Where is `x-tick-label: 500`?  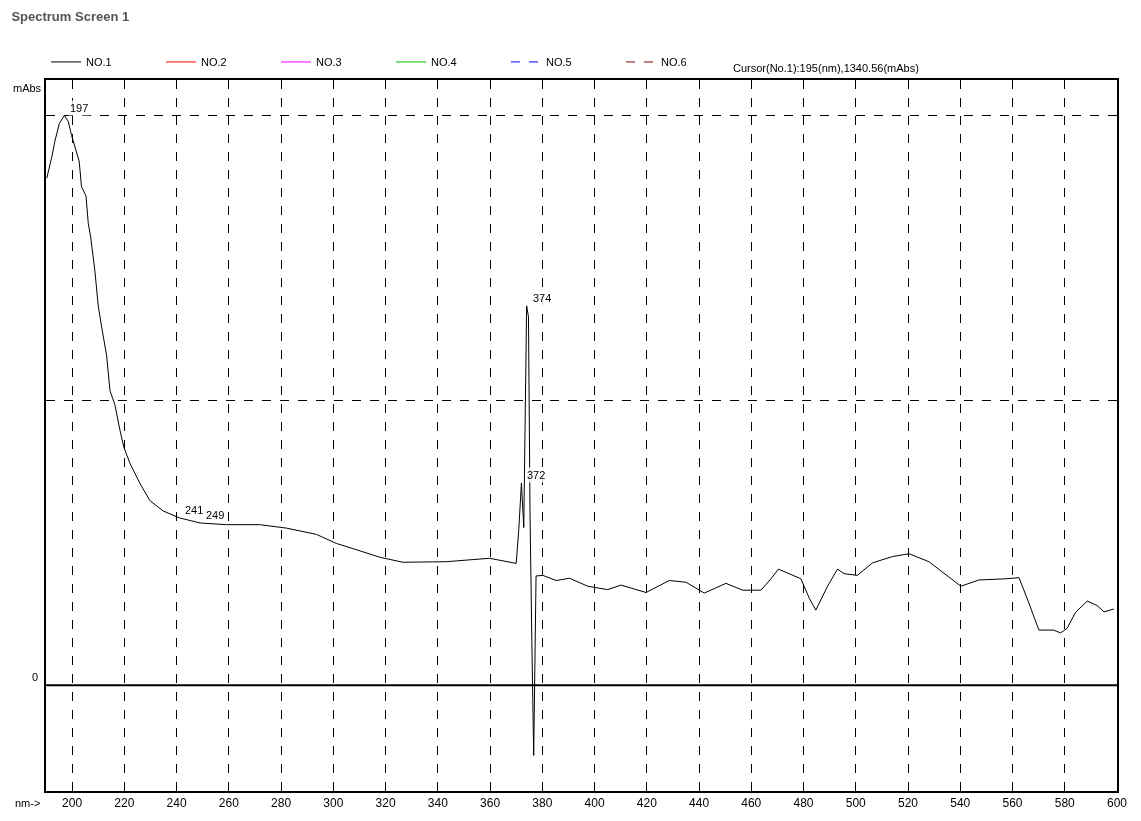
x-tick-label: 500 is located at coordinates (856, 803).